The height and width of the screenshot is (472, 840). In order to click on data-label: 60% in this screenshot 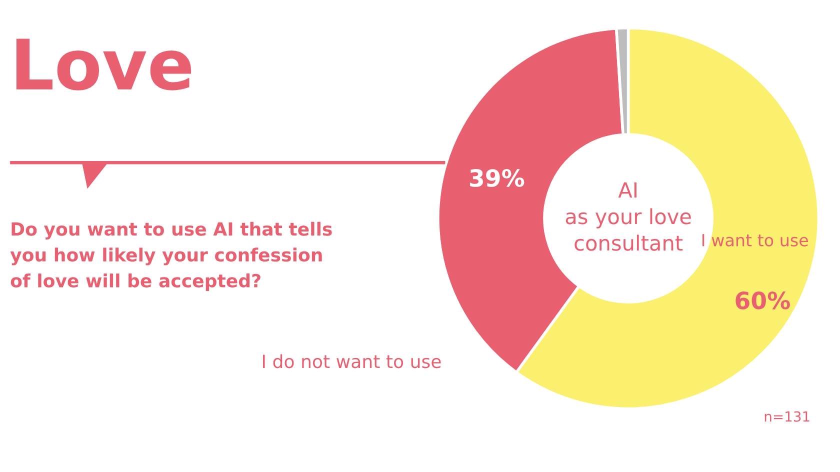, I will do `click(763, 301)`.